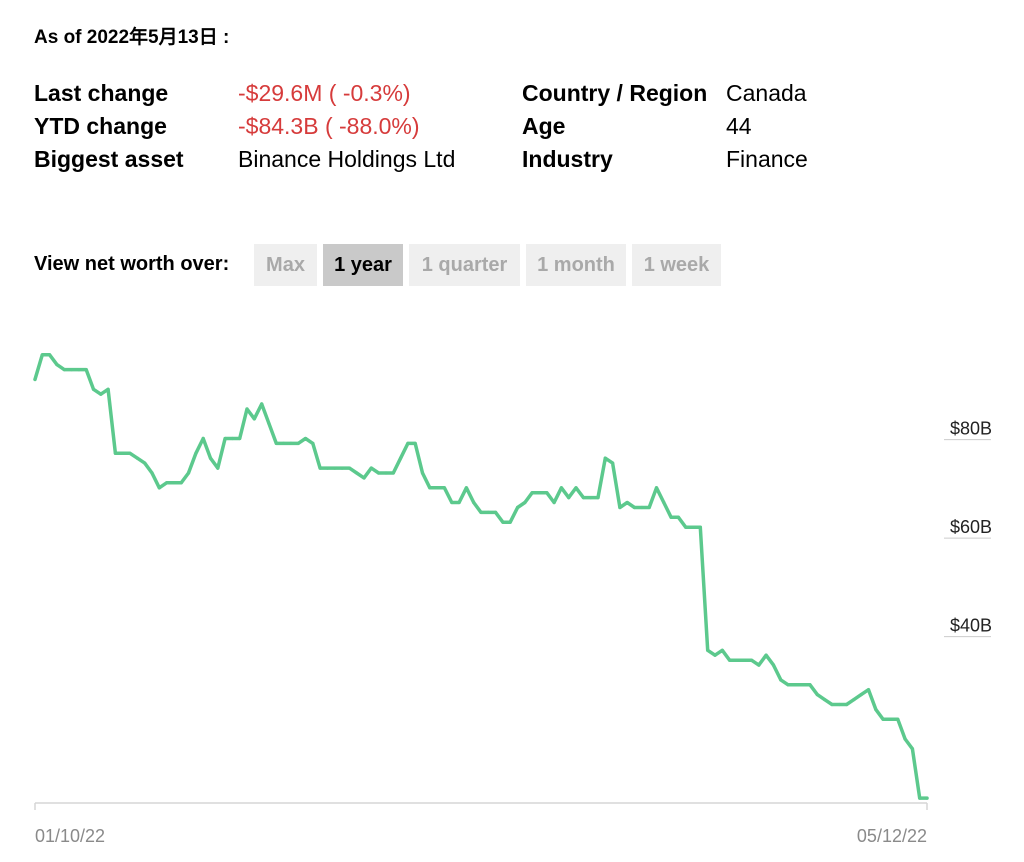  What do you see at coordinates (676, 265) in the screenshot?
I see `range-button-1-week: 1 week` at bounding box center [676, 265].